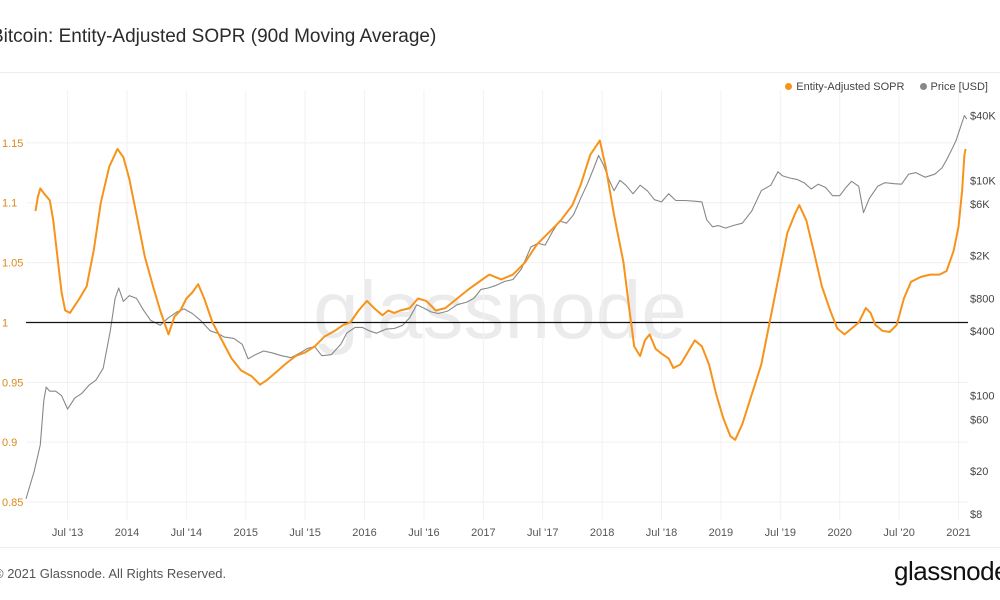 This screenshot has height=600, width=1000. I want to click on legend-label-sopr: Entity-Adjusted SOPR, so click(850, 87).